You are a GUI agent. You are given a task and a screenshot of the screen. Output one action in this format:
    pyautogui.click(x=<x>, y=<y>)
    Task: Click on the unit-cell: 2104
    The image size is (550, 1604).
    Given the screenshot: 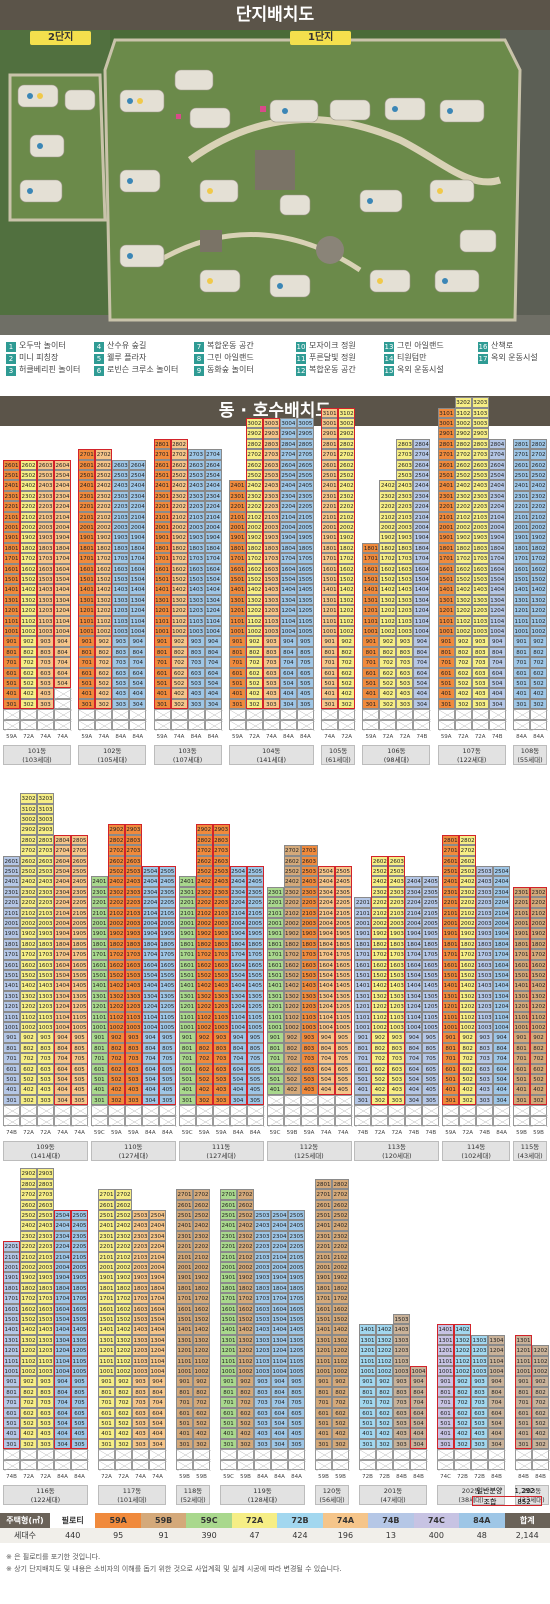 What is the action you would take?
    pyautogui.click(x=326, y=912)
    